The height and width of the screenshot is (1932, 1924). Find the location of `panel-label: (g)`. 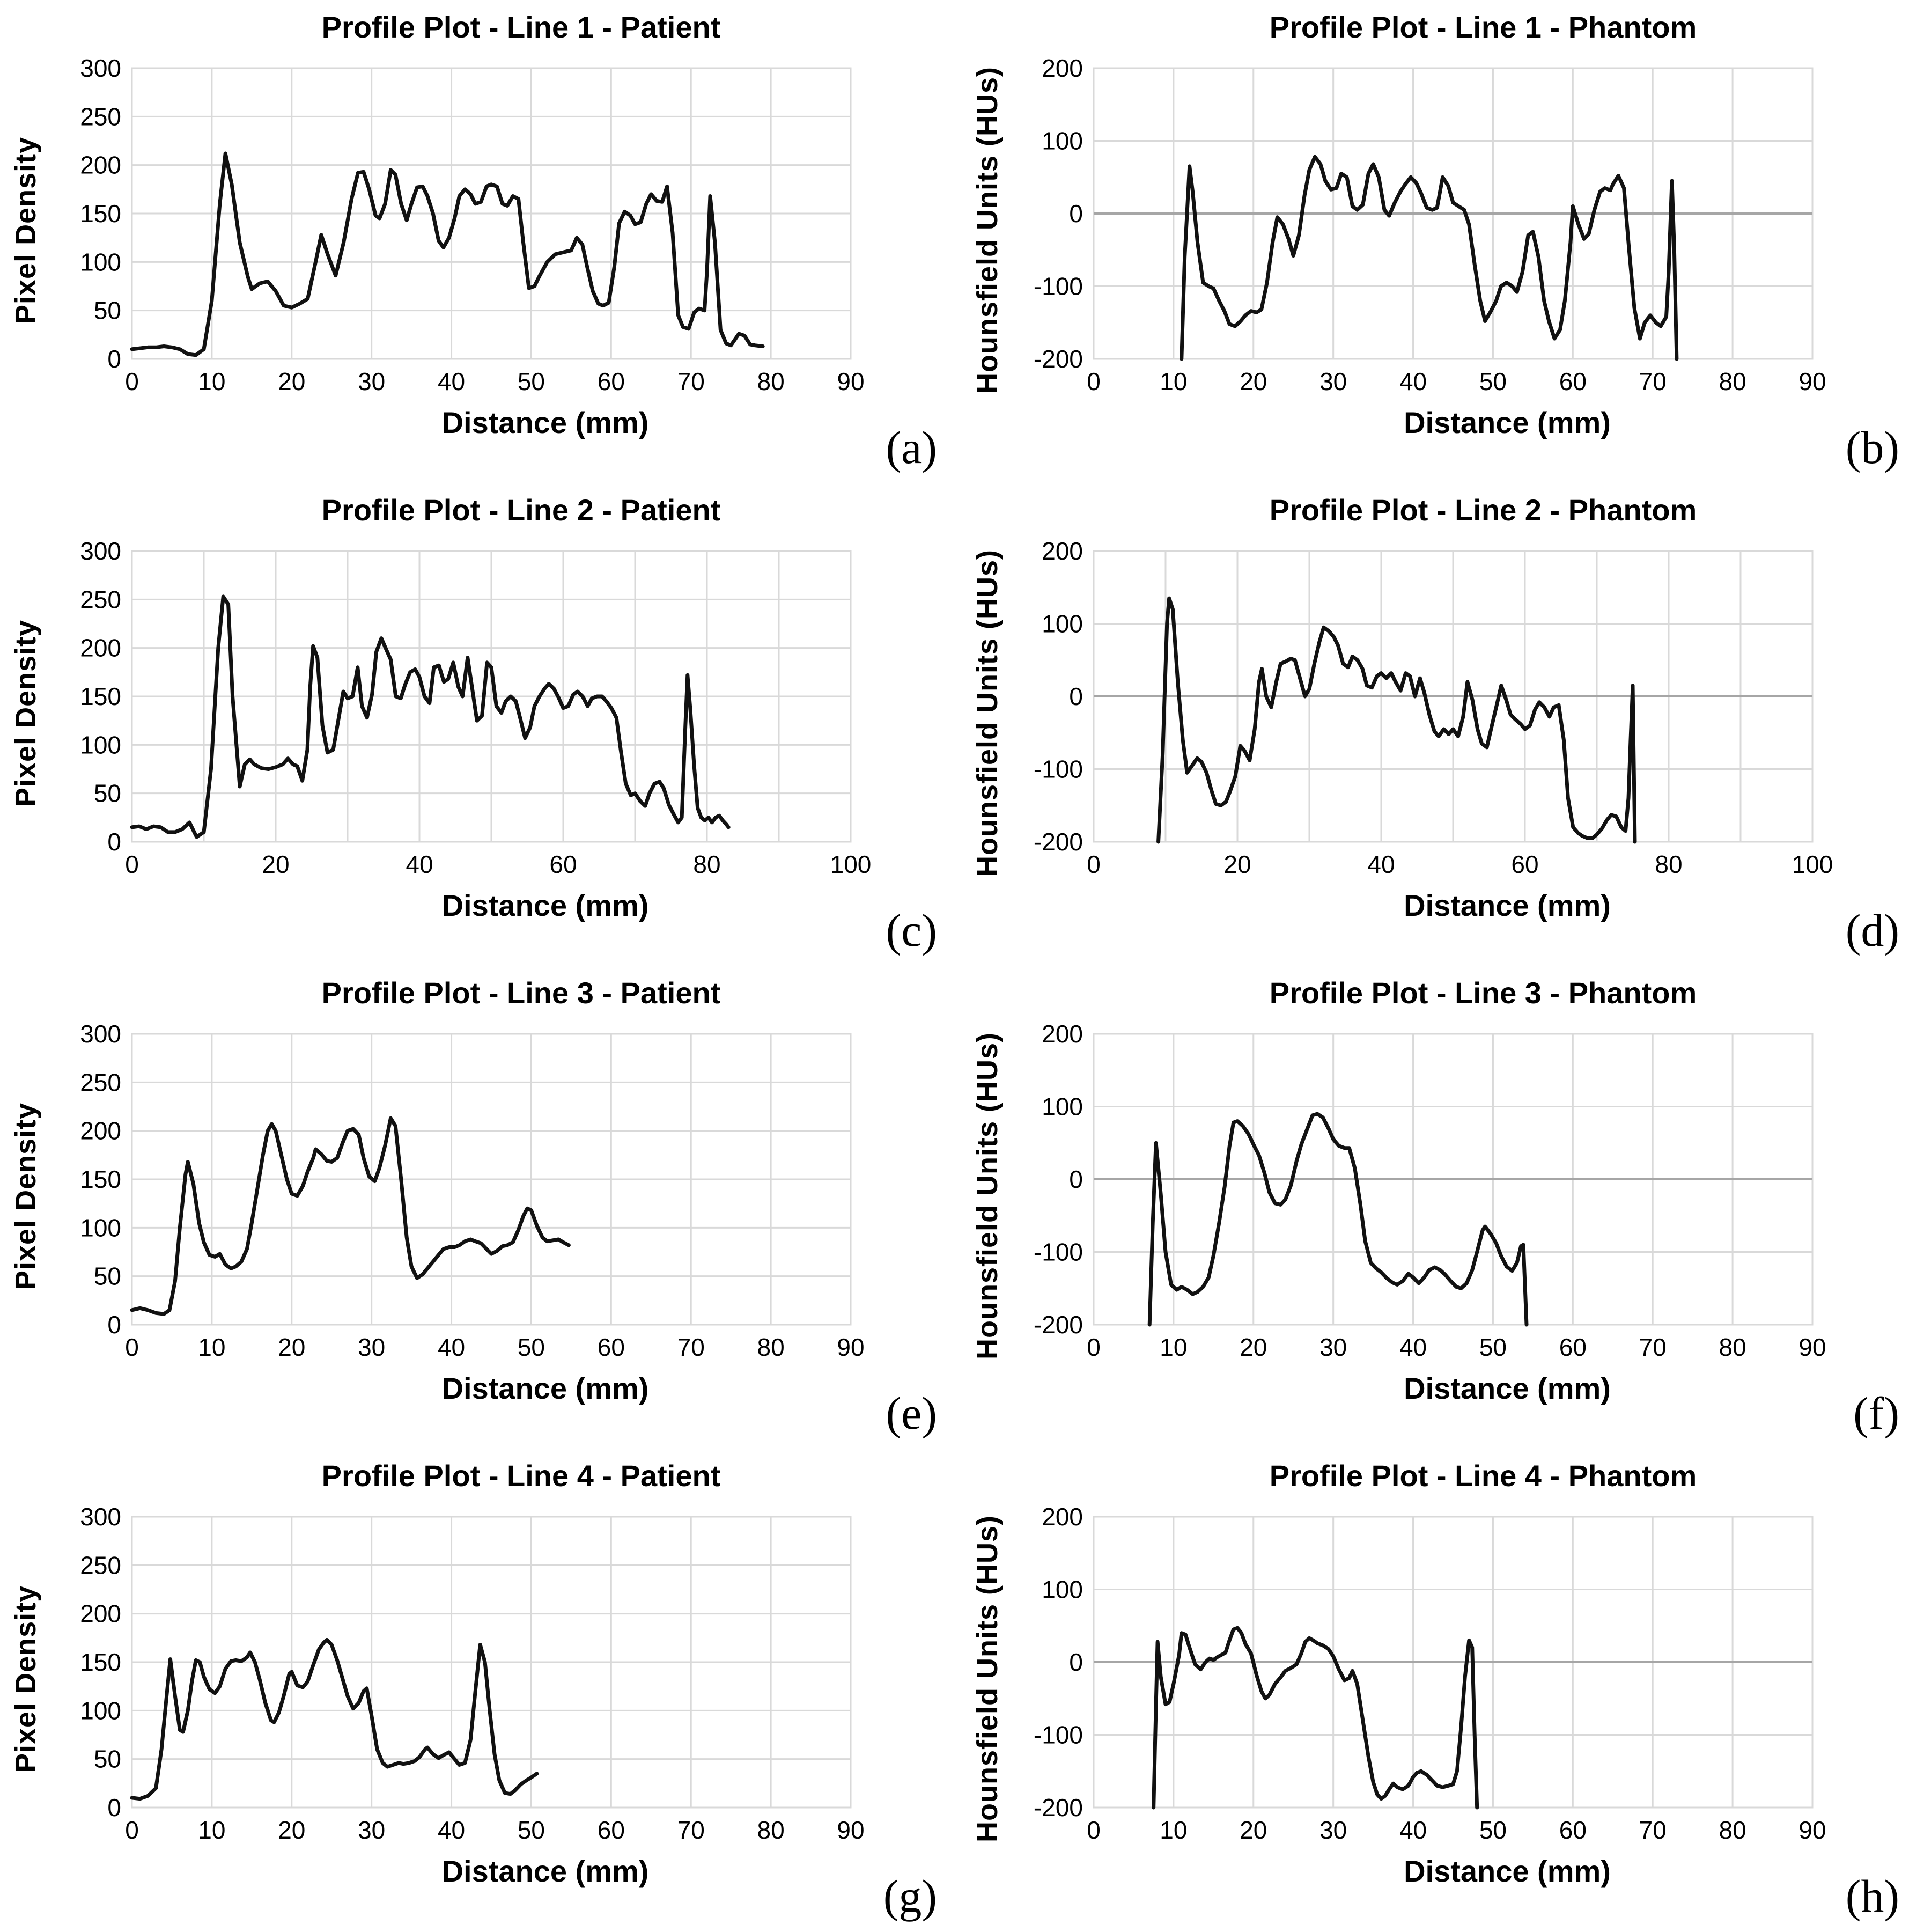

panel-label: (g) is located at coordinates (910, 1896).